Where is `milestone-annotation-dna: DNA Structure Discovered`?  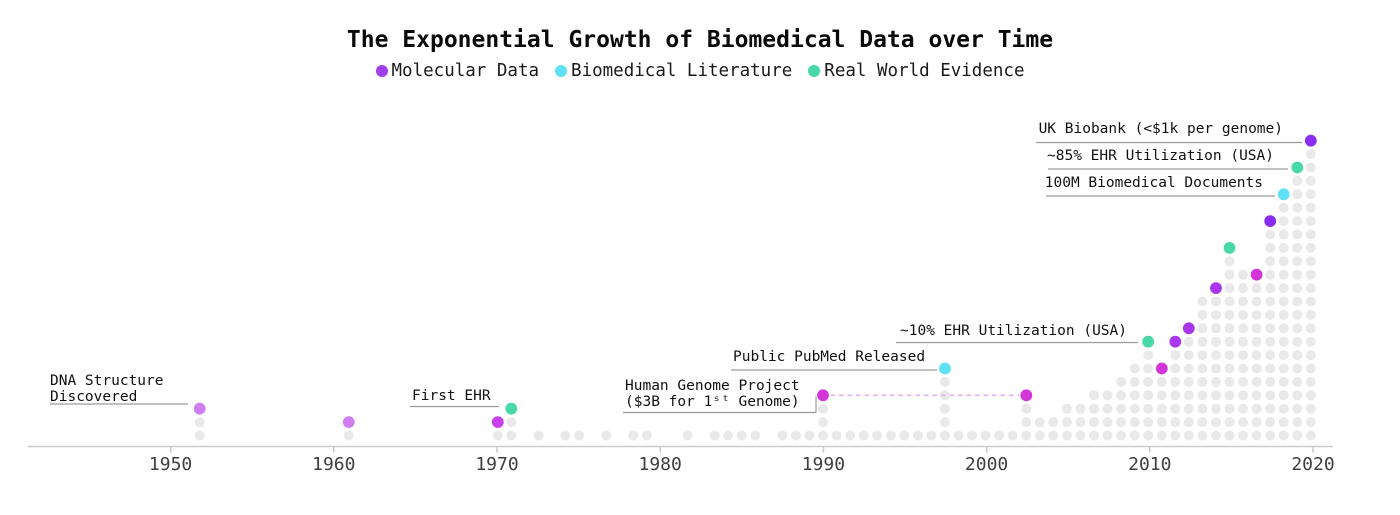 milestone-annotation-dna: DNA Structure Discovered is located at coordinates (107, 389).